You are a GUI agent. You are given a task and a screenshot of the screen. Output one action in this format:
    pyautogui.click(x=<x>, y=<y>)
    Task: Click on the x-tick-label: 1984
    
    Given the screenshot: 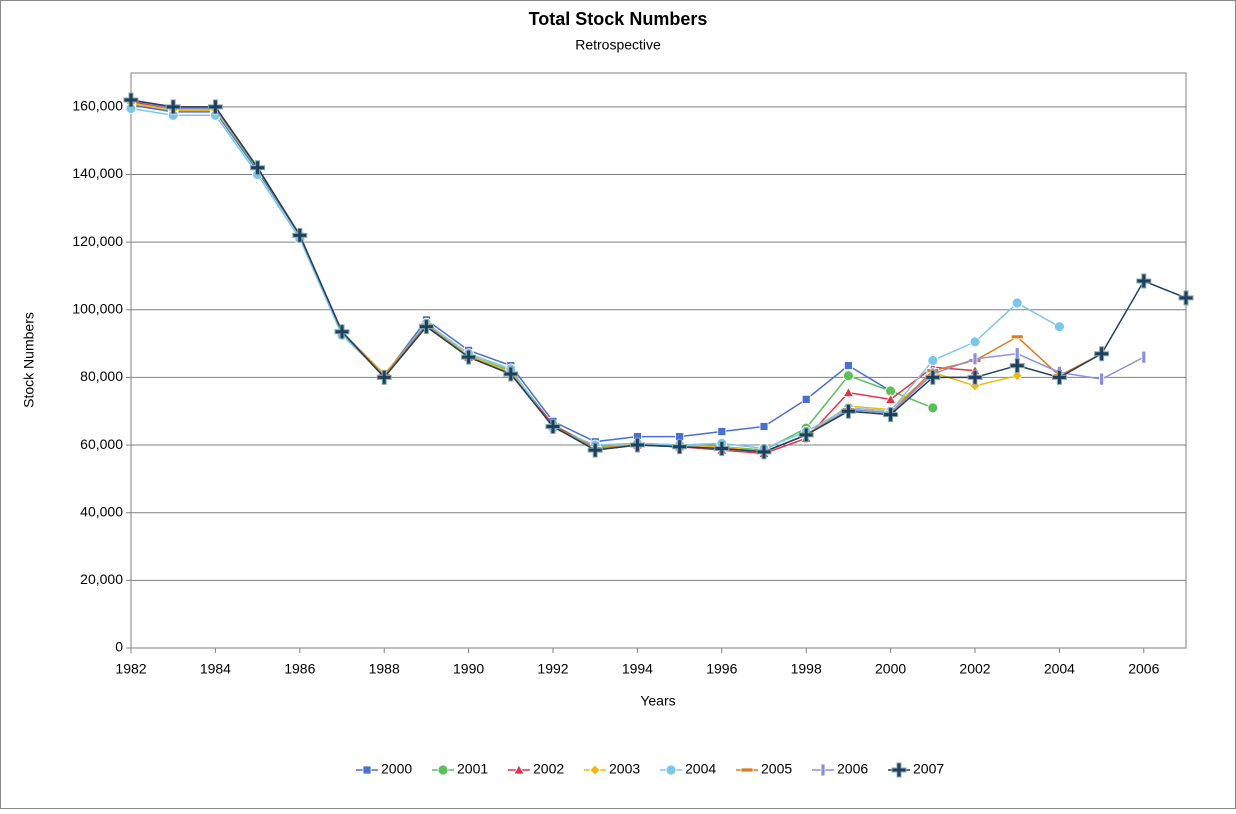 What is the action you would take?
    pyautogui.click(x=215, y=669)
    